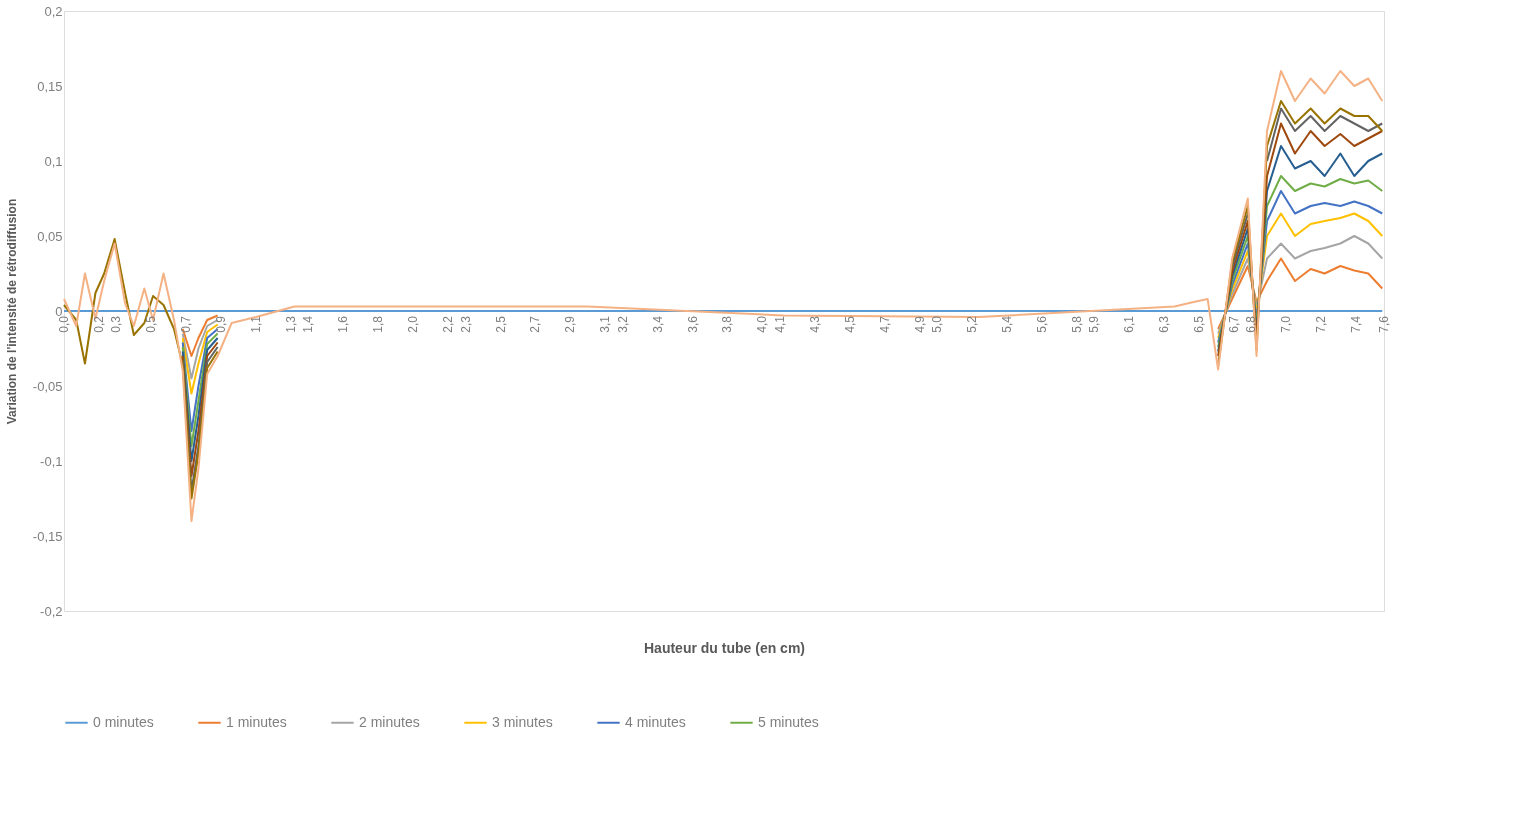 This screenshot has height=828, width=1515. Describe the element at coordinates (919, 324) in the screenshot. I see `x-tick-label: 4,9` at that location.